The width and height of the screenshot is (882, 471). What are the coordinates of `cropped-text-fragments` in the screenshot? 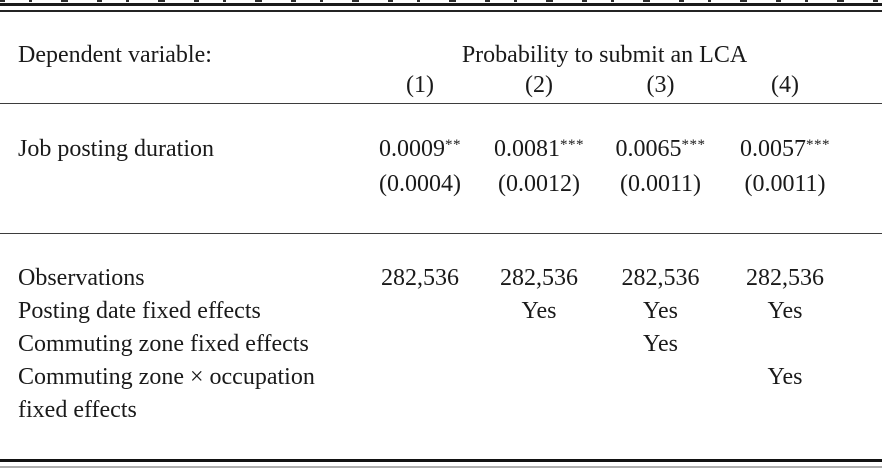 It's located at (441, 1).